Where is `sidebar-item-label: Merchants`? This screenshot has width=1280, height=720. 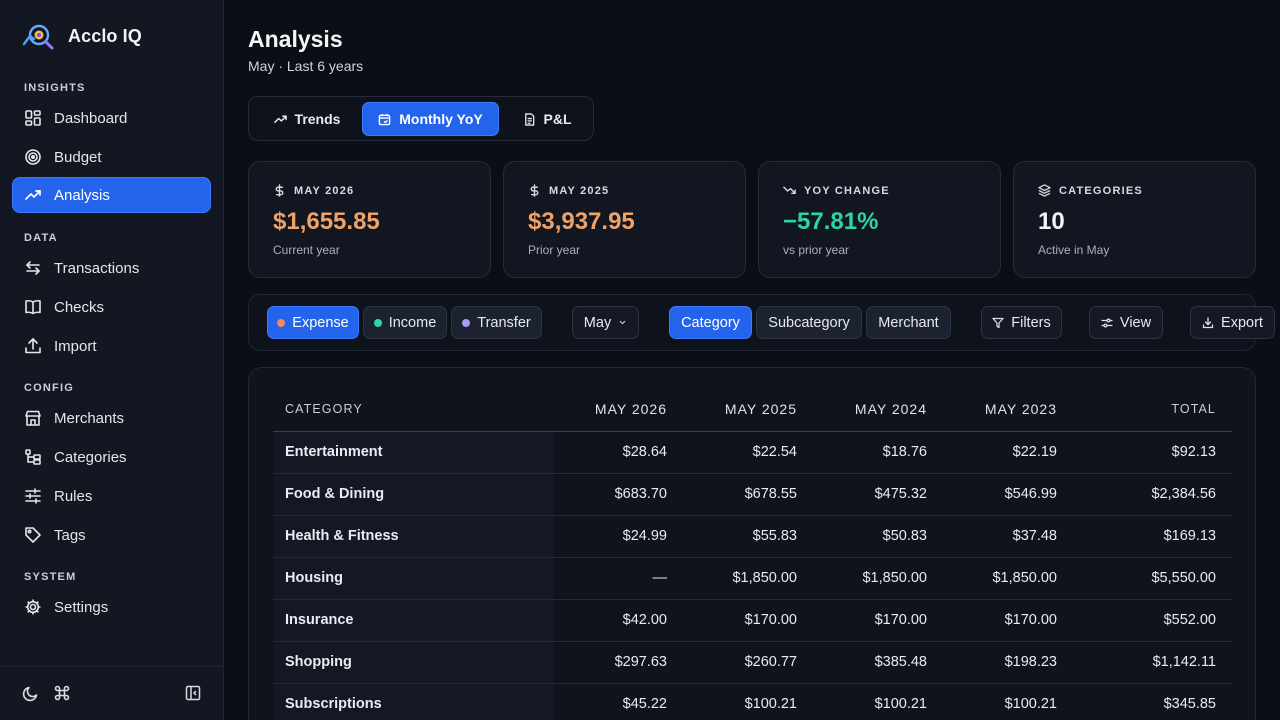 sidebar-item-label: Merchants is located at coordinates (89, 418).